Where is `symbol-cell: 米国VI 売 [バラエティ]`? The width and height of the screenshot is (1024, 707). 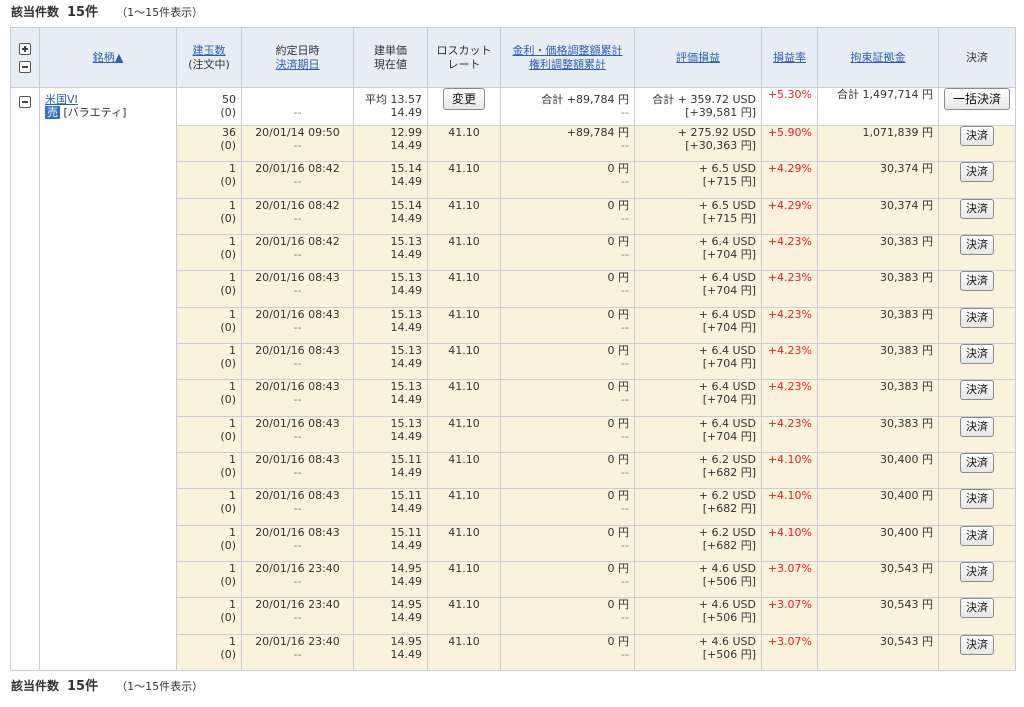 symbol-cell: 米国VI 売 [バラエティ] is located at coordinates (108, 379).